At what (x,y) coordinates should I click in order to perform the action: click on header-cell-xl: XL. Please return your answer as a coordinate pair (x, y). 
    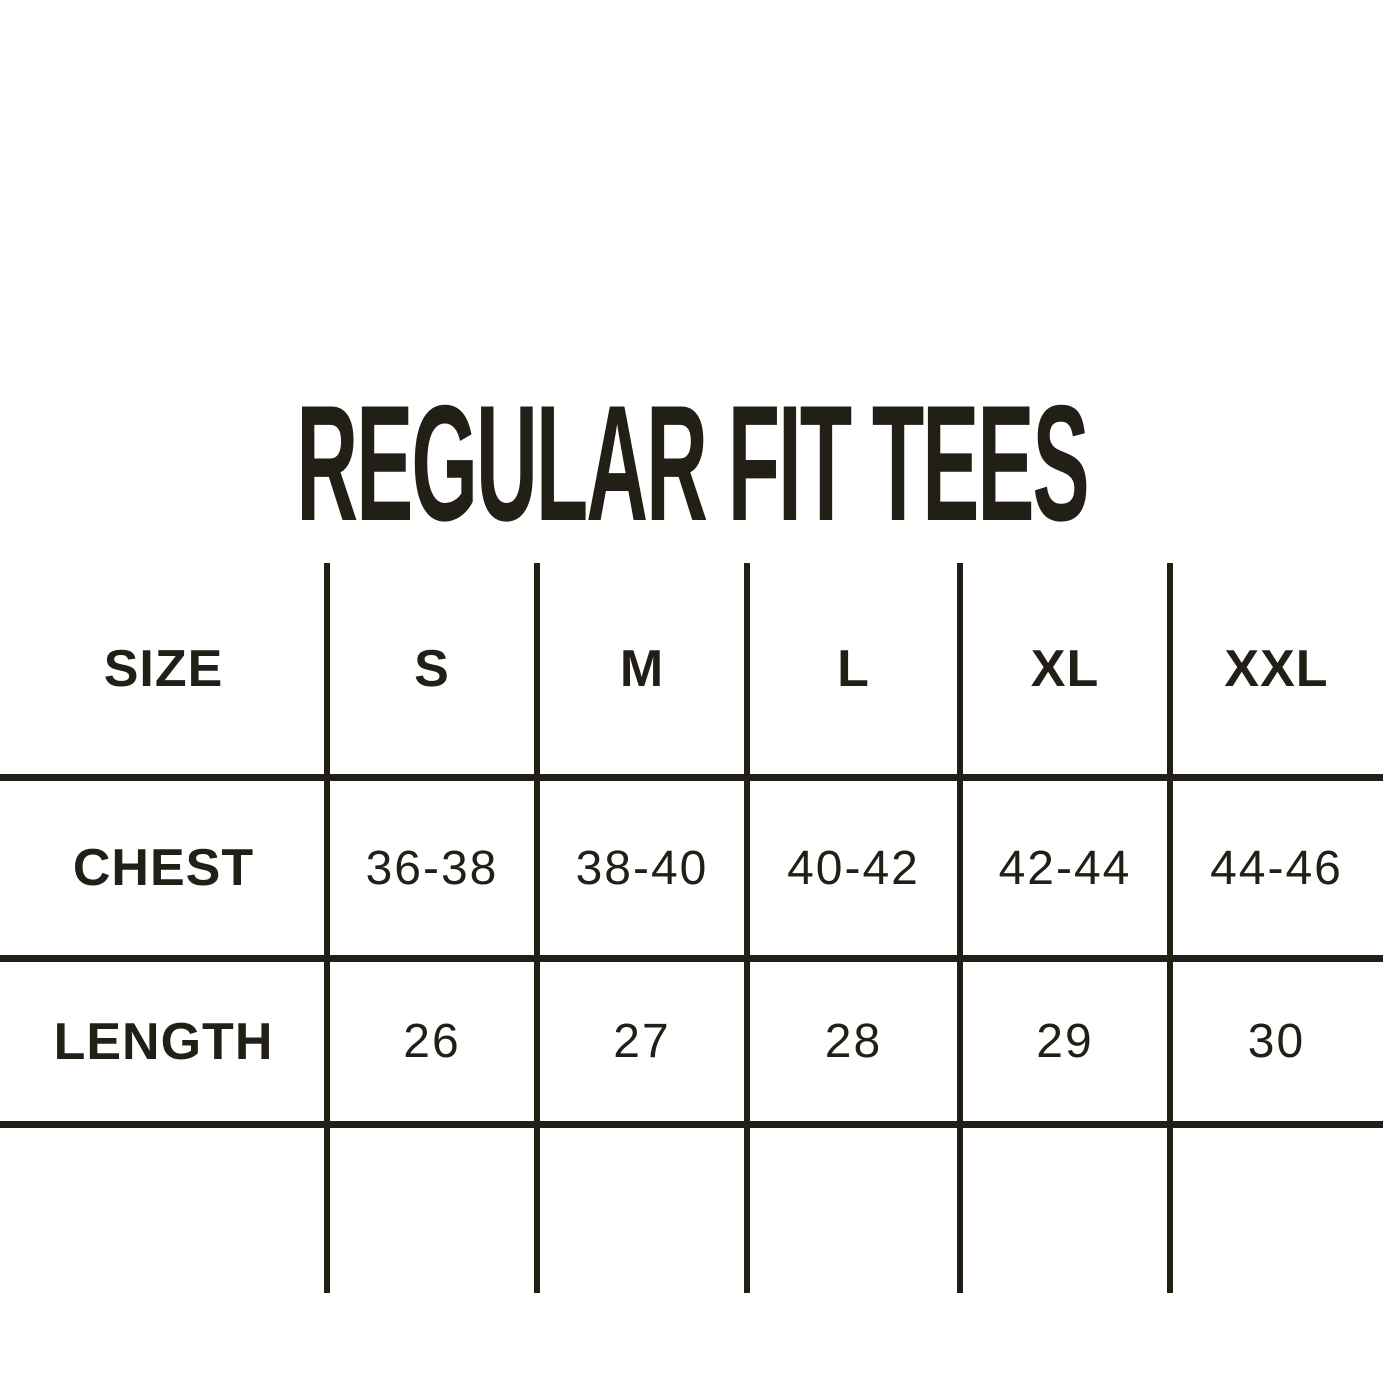
    Looking at the image, I should click on (1065, 668).